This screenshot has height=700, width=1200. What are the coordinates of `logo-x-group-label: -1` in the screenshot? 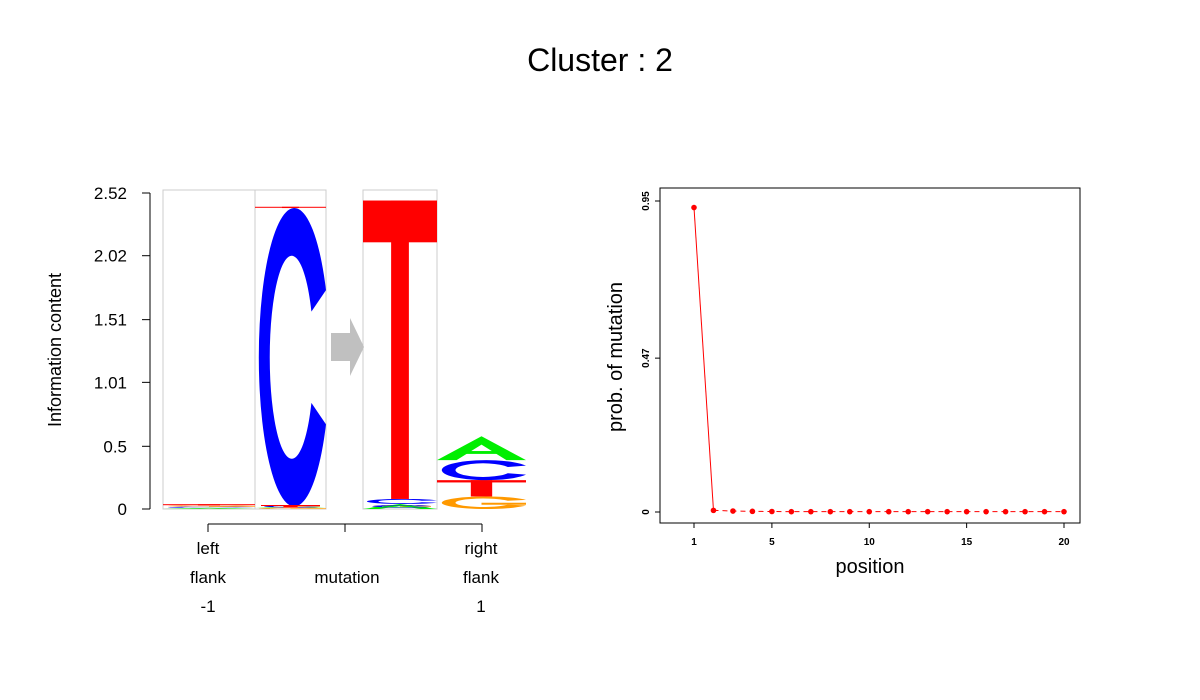 It's located at (207, 606).